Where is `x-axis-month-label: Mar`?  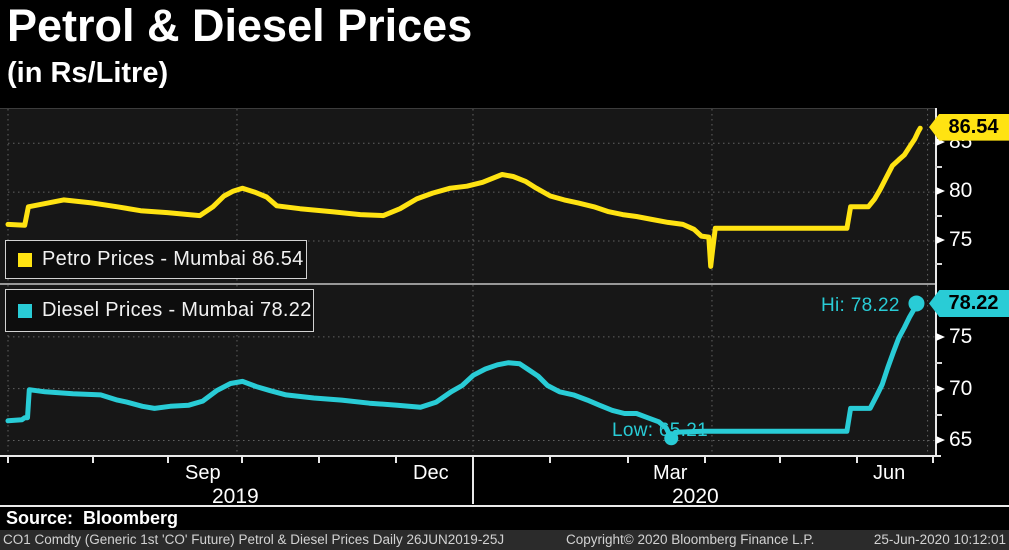 x-axis-month-label: Mar is located at coordinates (670, 473).